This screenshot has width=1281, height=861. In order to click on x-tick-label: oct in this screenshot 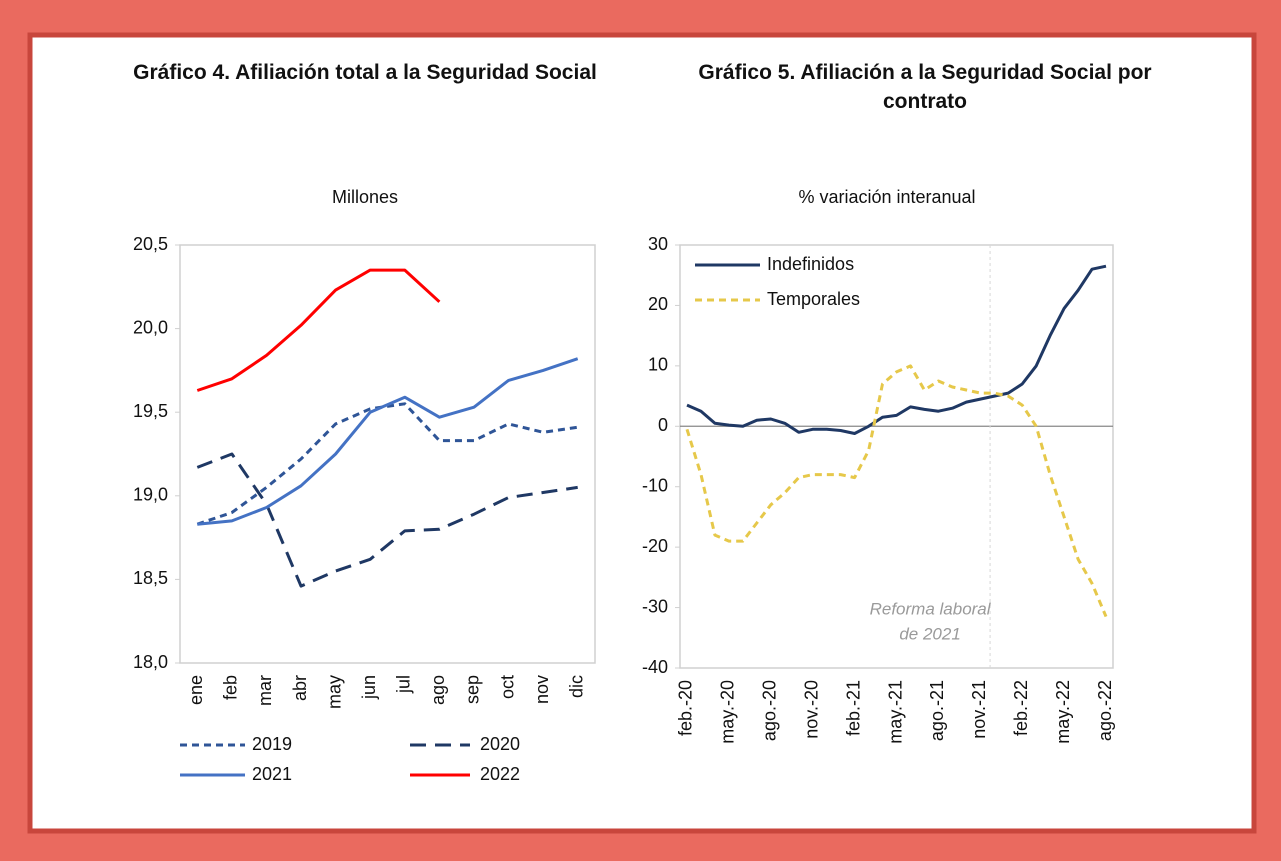, I will do `click(507, 687)`.